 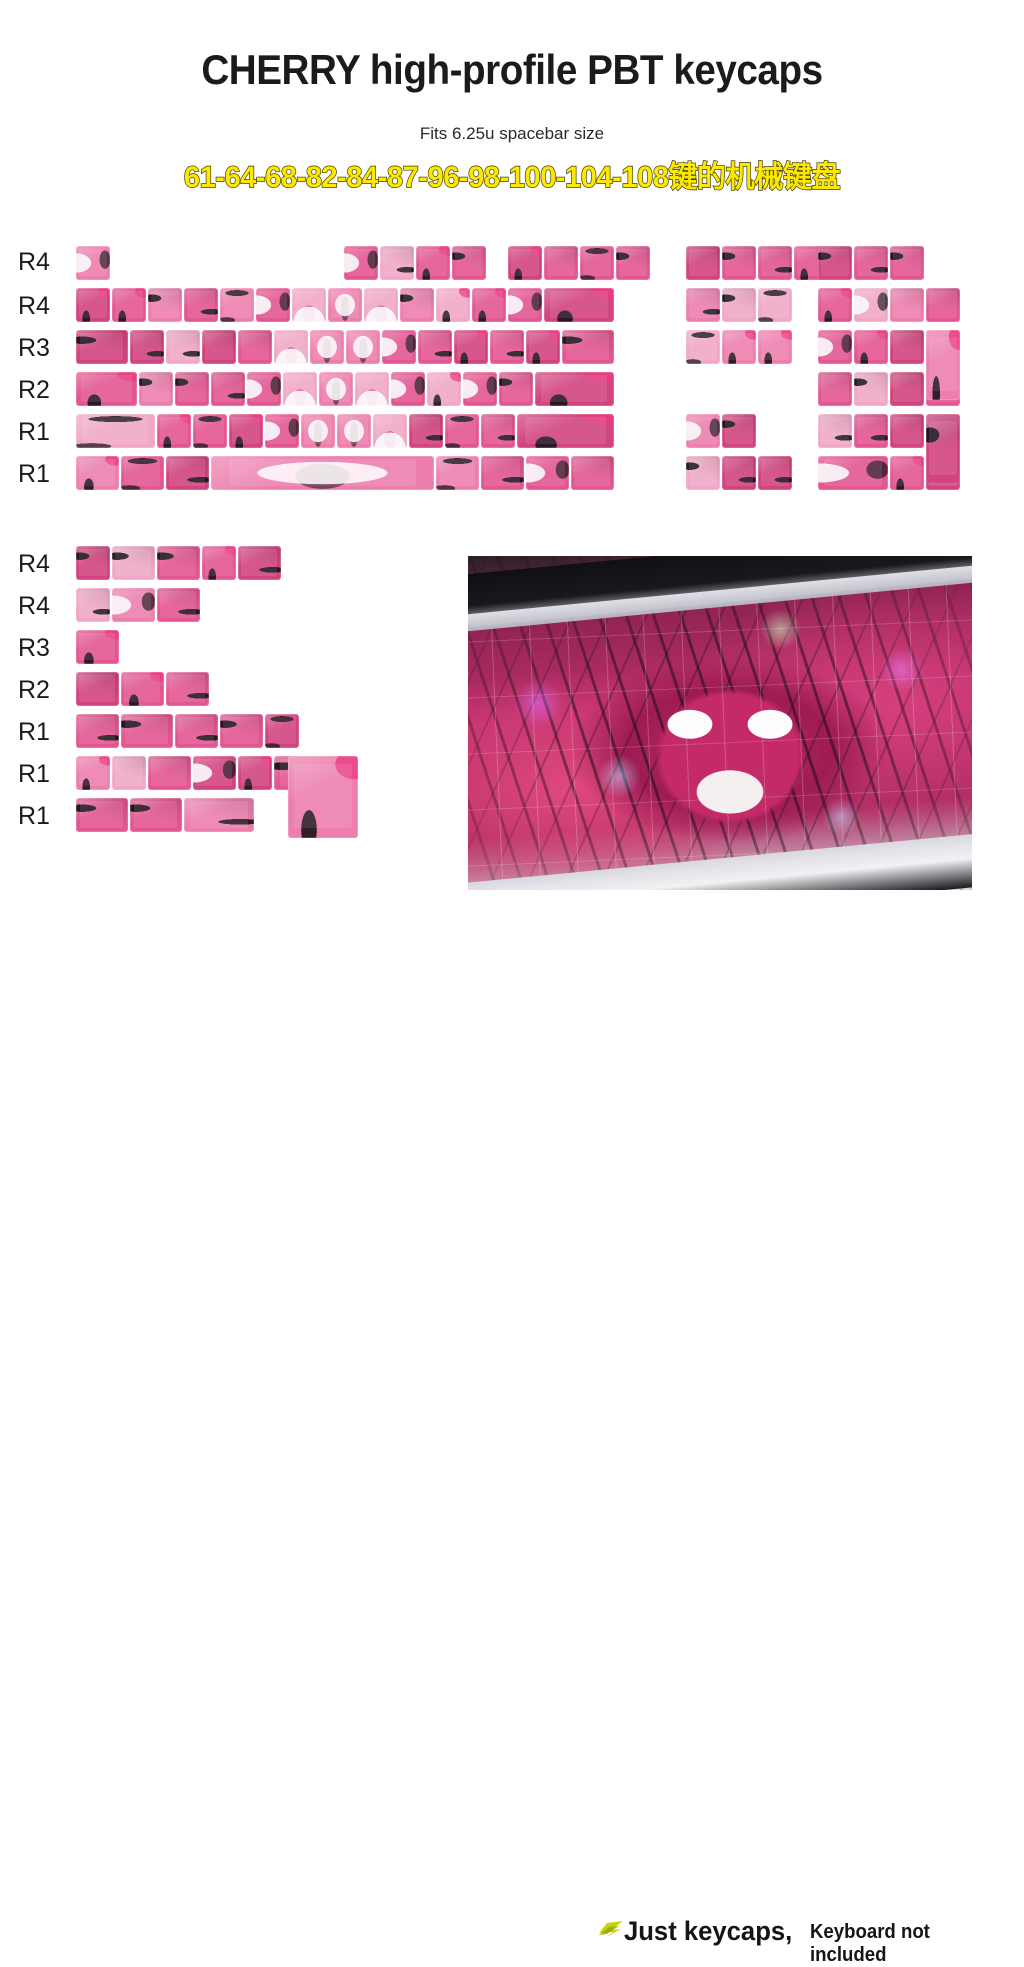 I want to click on row-label-r4-main-0: R4, so click(x=34, y=262).